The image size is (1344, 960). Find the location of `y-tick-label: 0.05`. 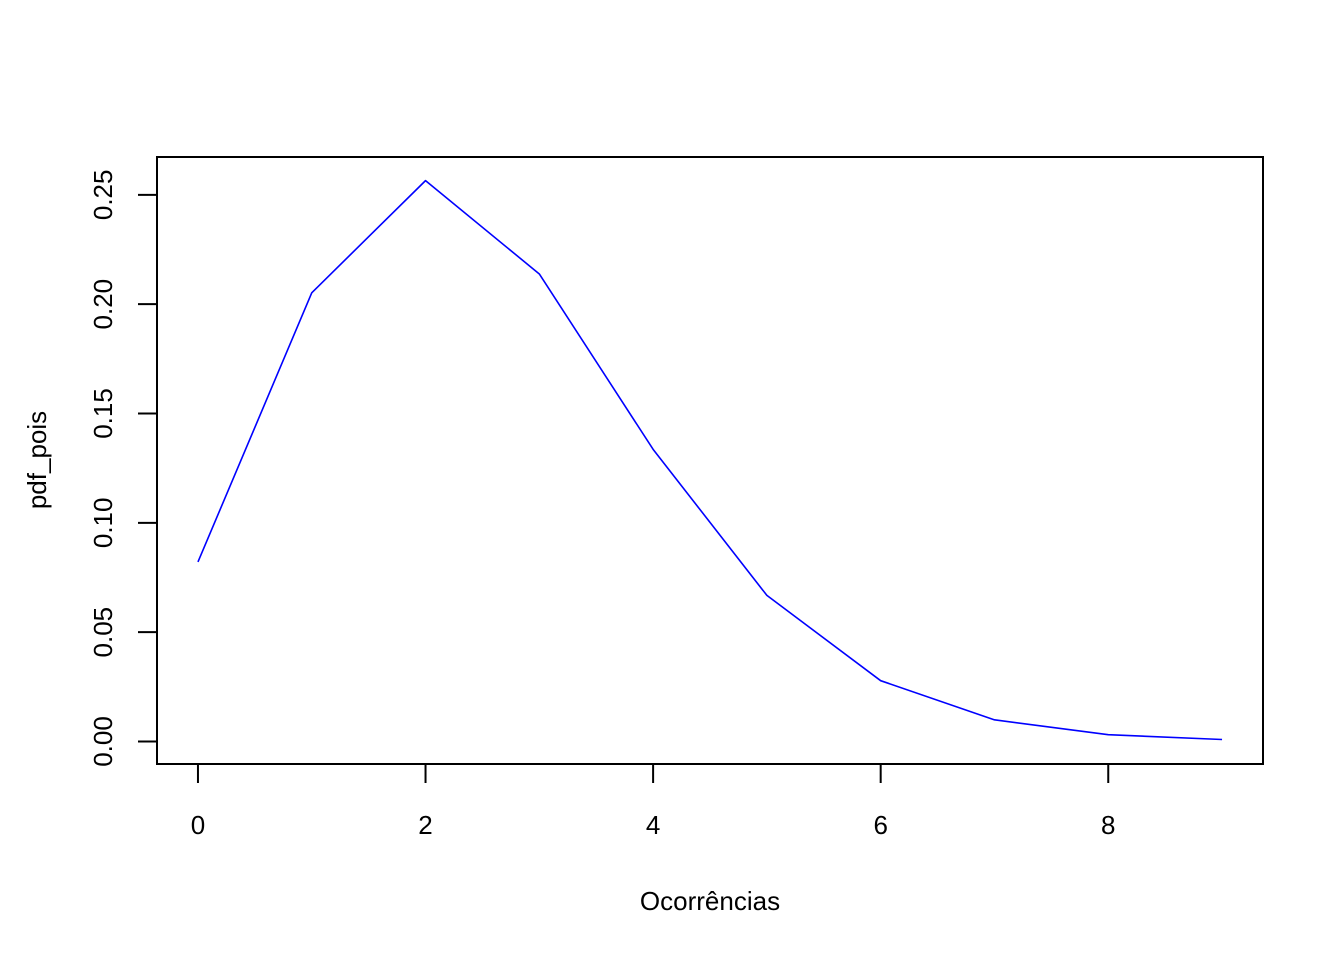

y-tick-label: 0.05 is located at coordinates (103, 632).